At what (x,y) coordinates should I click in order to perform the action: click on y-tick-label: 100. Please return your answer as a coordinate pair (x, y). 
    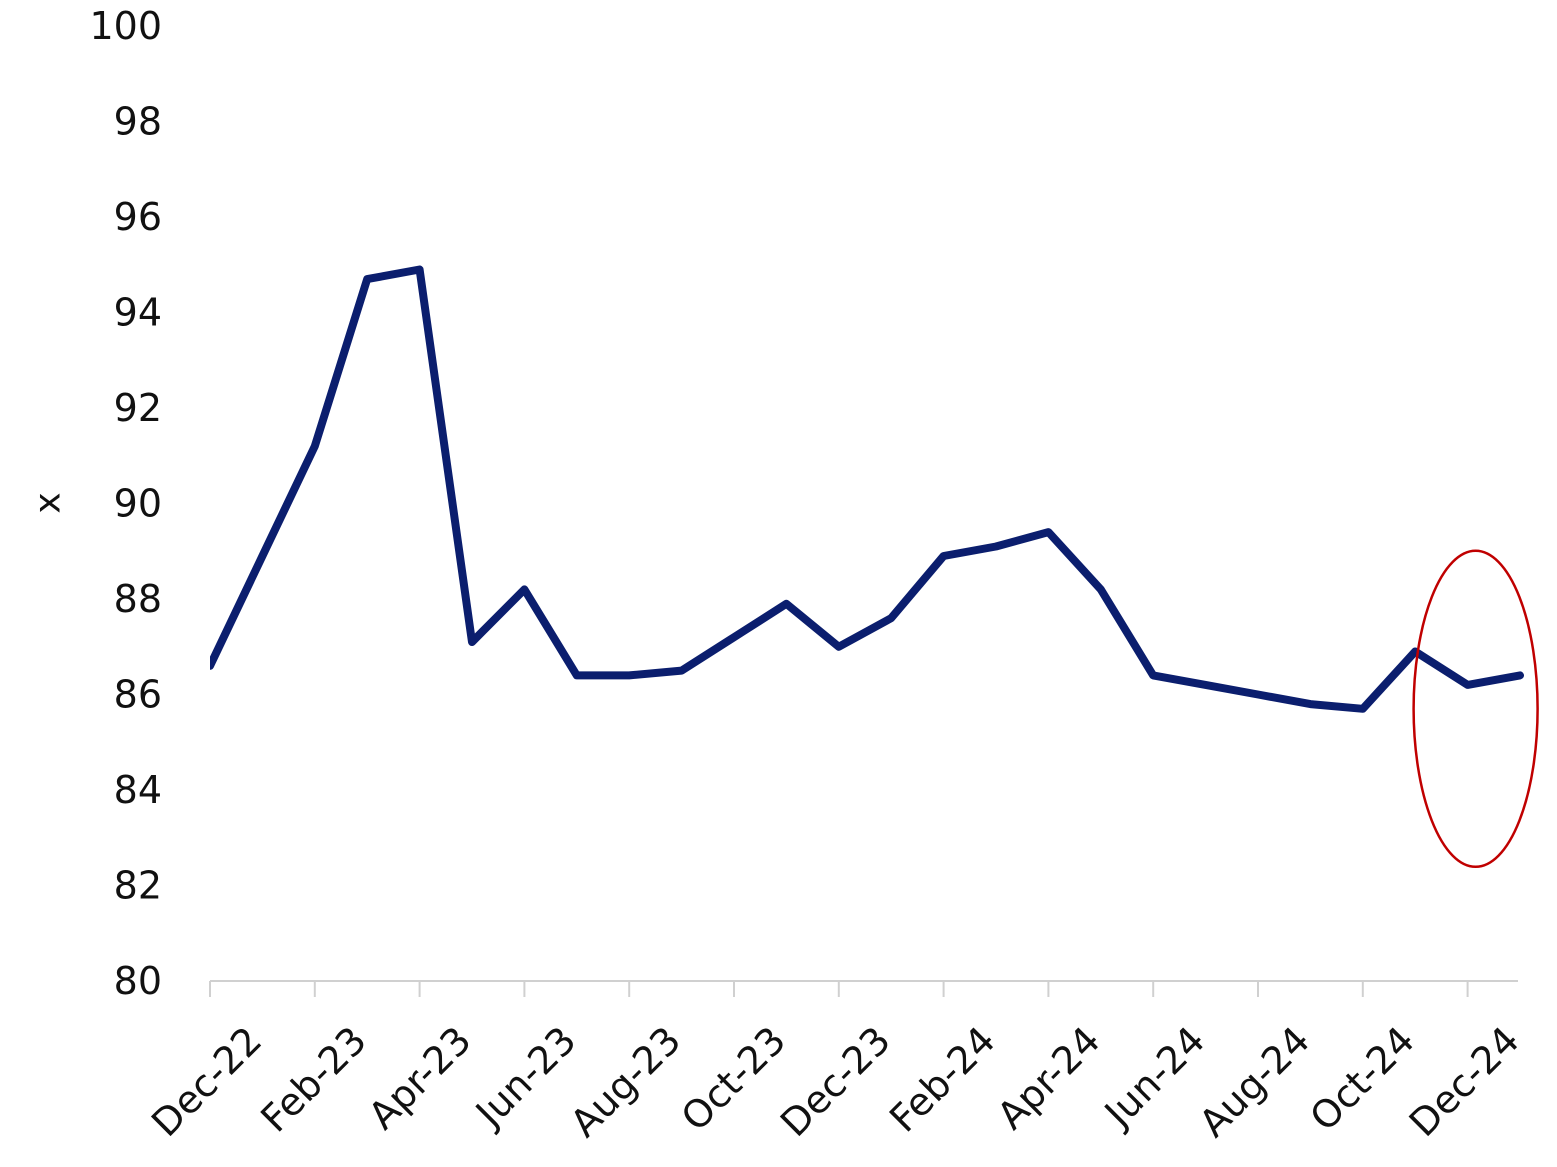
    Looking at the image, I should click on (125, 26).